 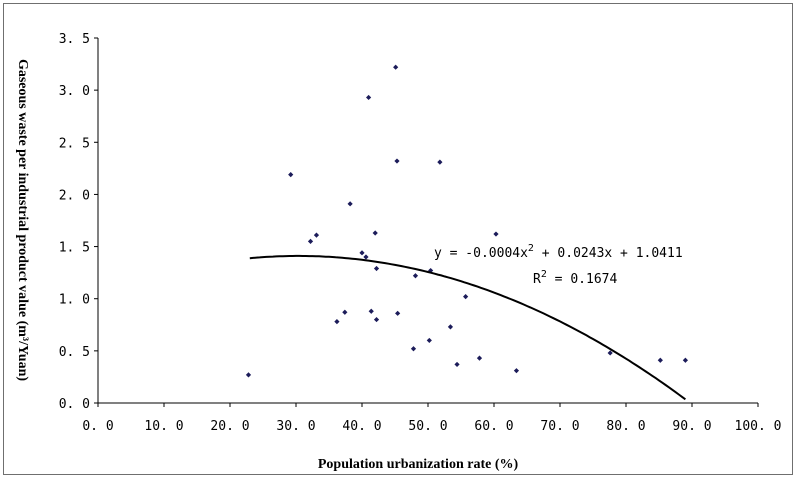 What do you see at coordinates (74, 404) in the screenshot?
I see `y-tick-label: 0. 0` at bounding box center [74, 404].